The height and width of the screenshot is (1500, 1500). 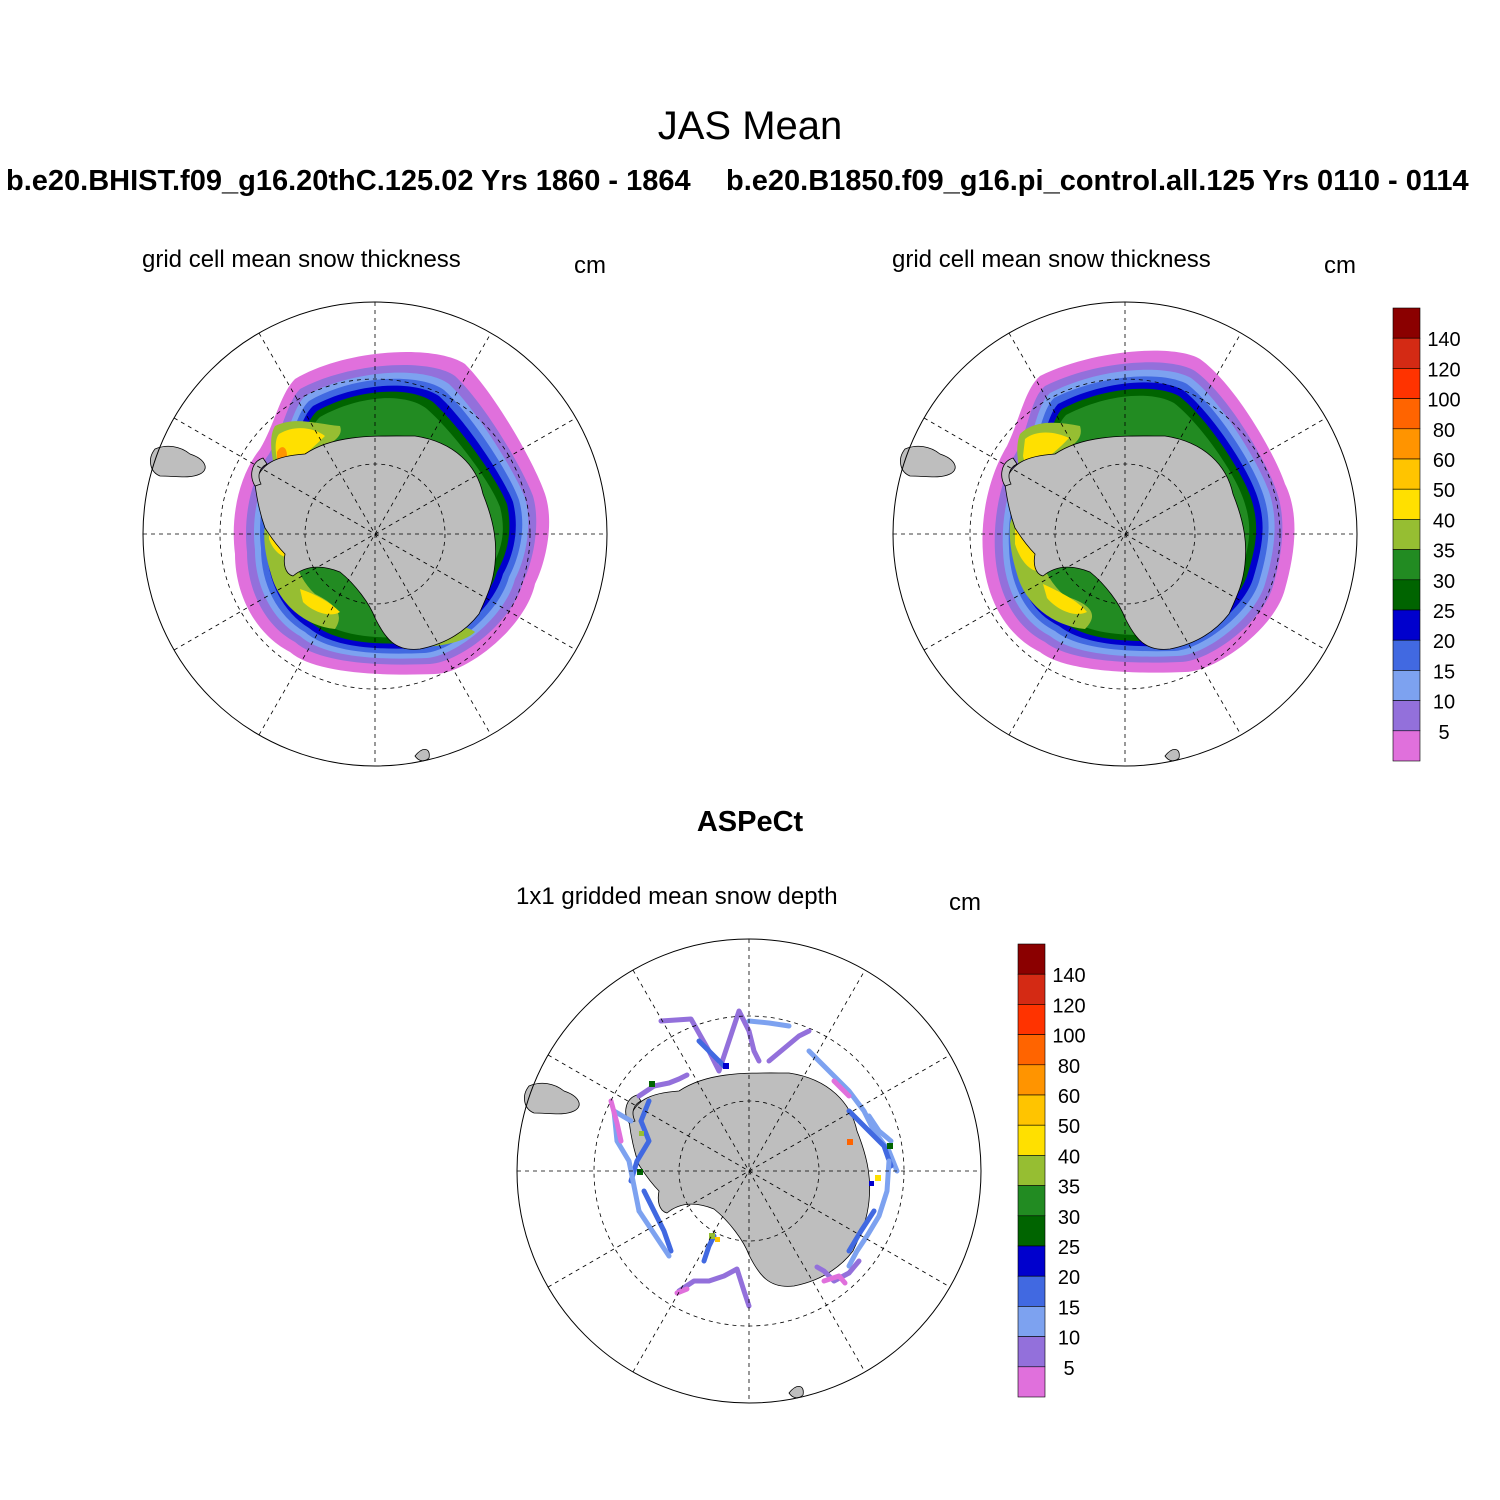 What do you see at coordinates (765, 1152) in the screenshot?
I see `track-highlights` at bounding box center [765, 1152].